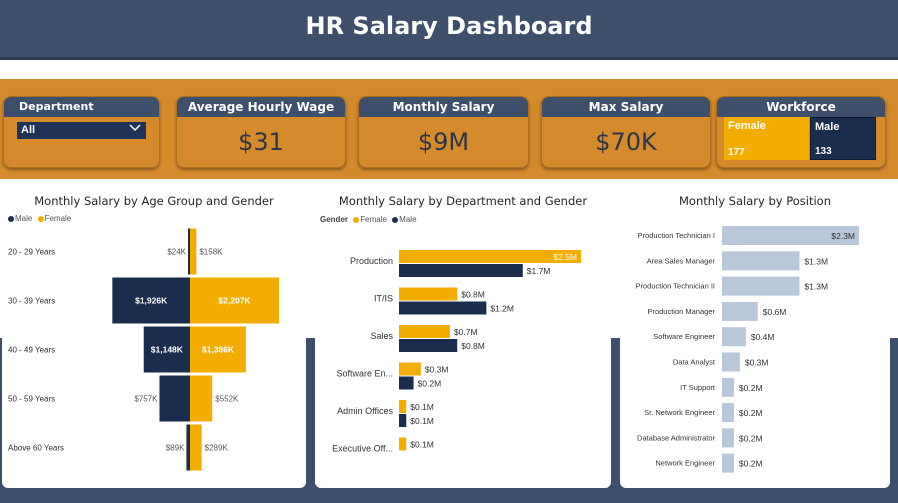 This screenshot has height=503, width=898. I want to click on category-label: Software Engineer, so click(684, 336).